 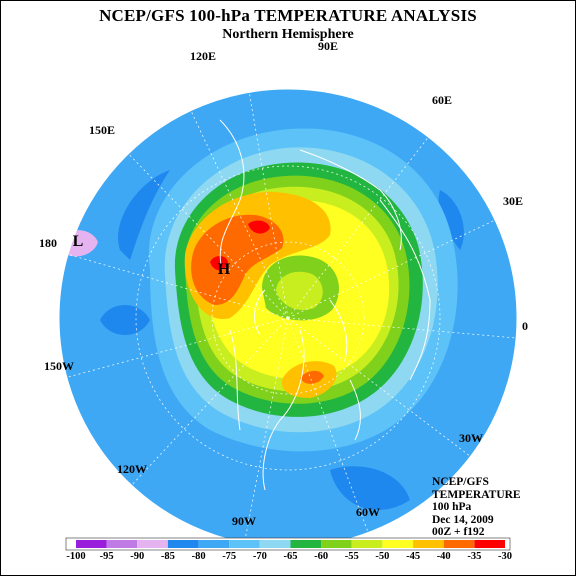 I want to click on info-model: NCEP/GFS, so click(x=460, y=482).